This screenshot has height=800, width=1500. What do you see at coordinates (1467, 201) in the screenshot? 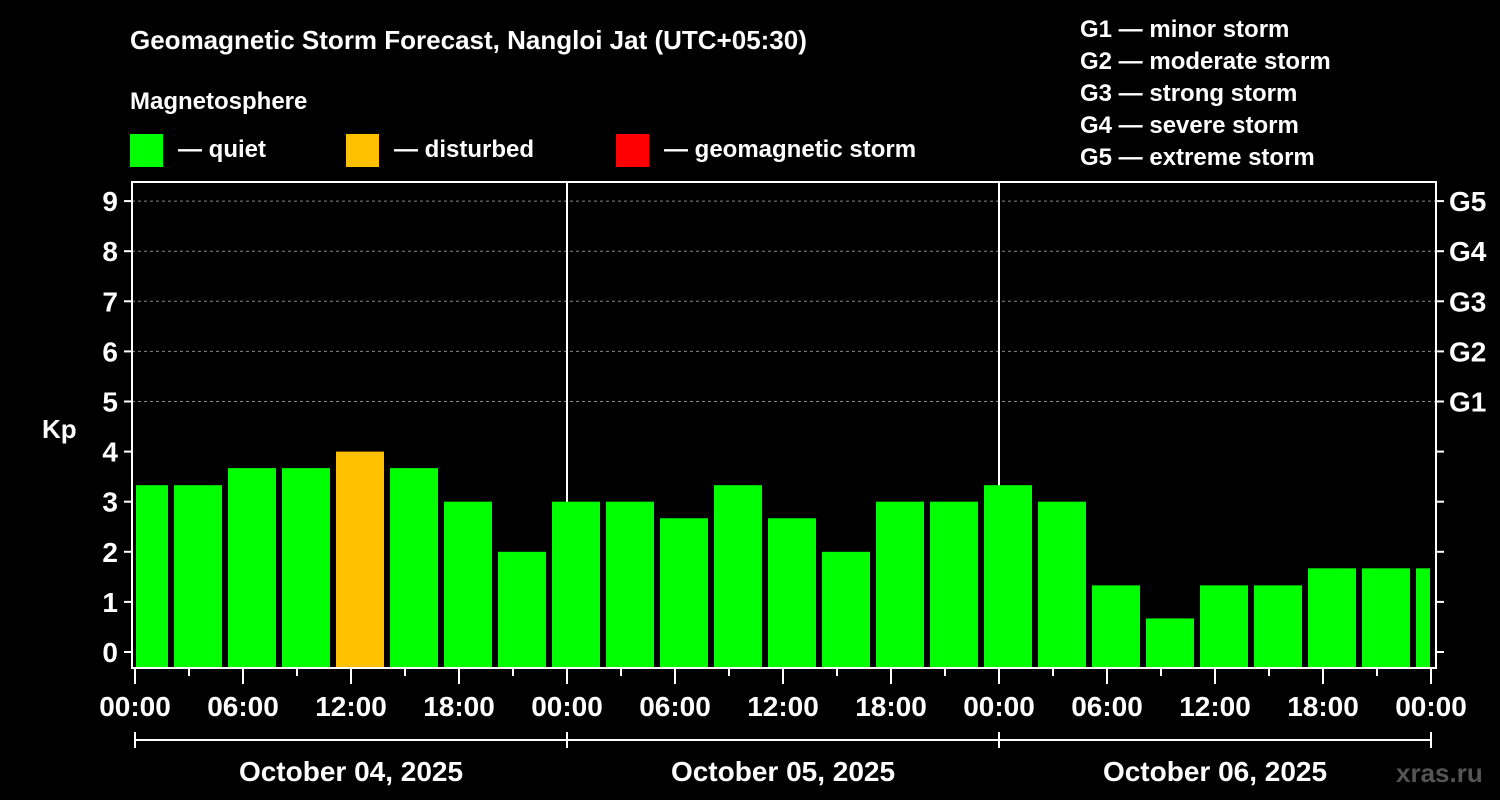
I see `g-scale-label: G5` at bounding box center [1467, 201].